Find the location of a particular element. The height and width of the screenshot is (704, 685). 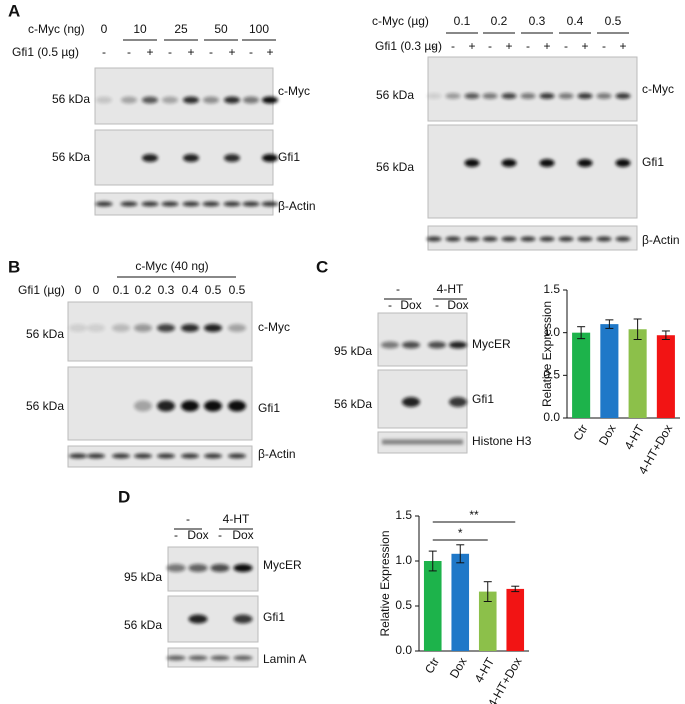

panel-label: D is located at coordinates (124, 496).